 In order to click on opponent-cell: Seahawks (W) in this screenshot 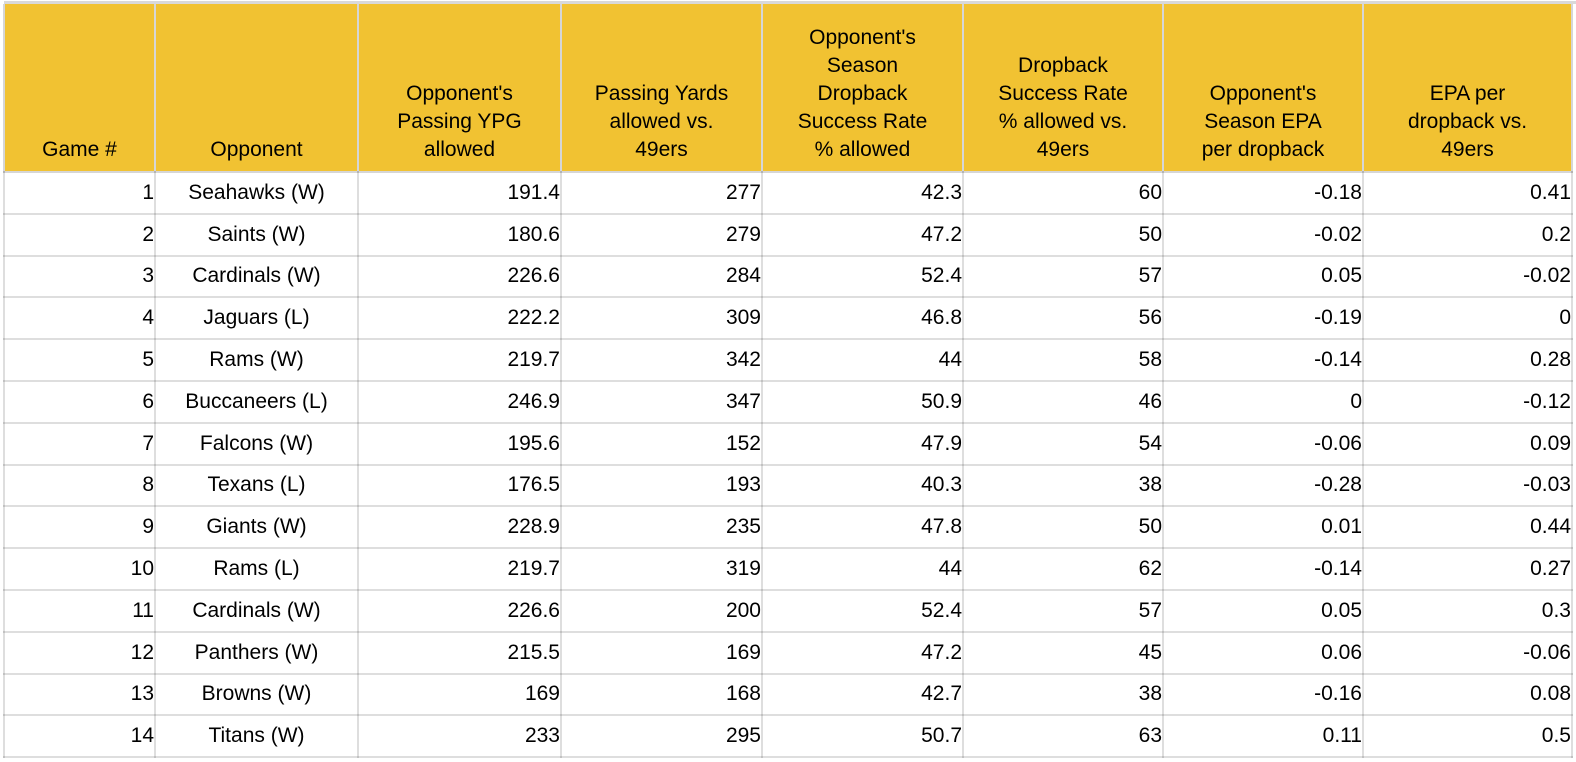, I will do `click(256, 193)`.